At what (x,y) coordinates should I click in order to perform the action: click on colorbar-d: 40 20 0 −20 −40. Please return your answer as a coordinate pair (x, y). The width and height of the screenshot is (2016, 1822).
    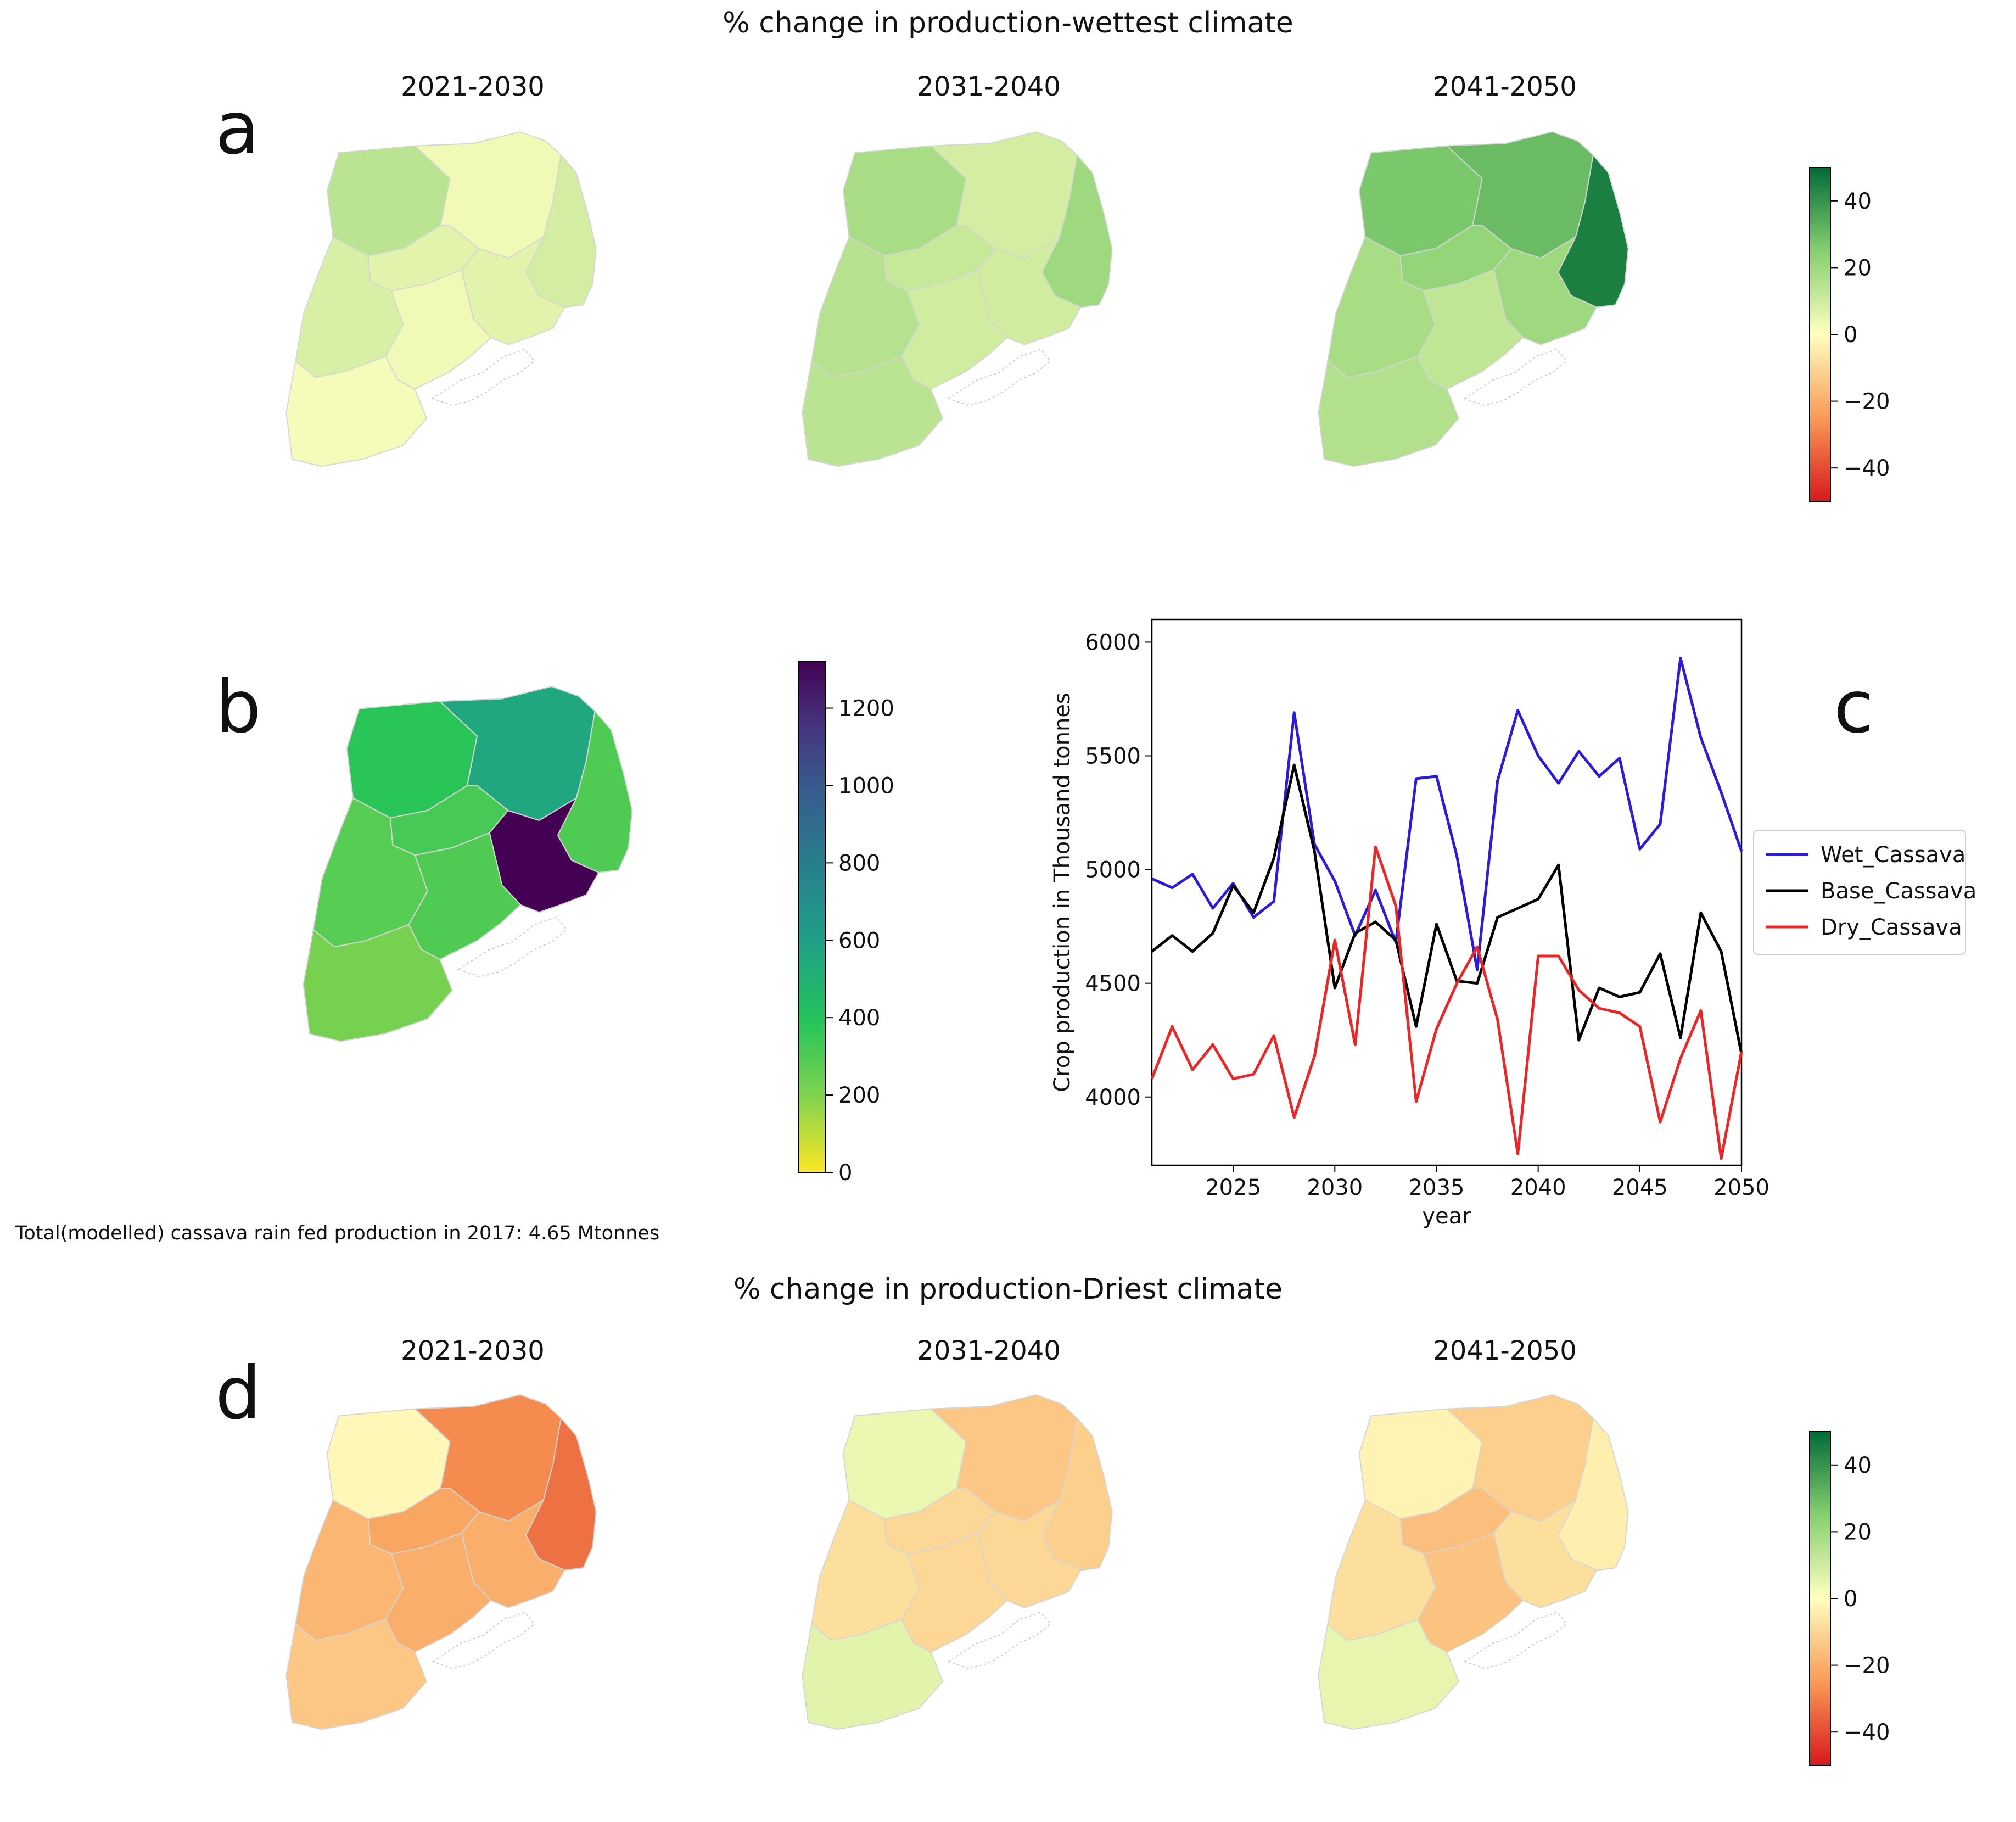
    Looking at the image, I should click on (1849, 1598).